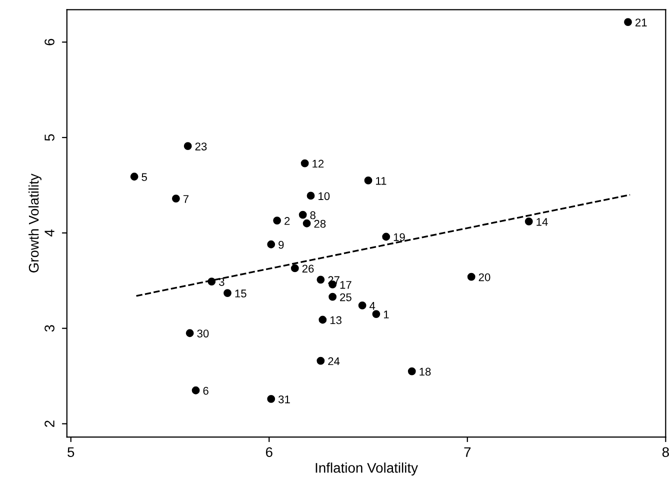 This screenshot has height=483, width=669. What do you see at coordinates (386, 314) in the screenshot?
I see `annotation: 1` at bounding box center [386, 314].